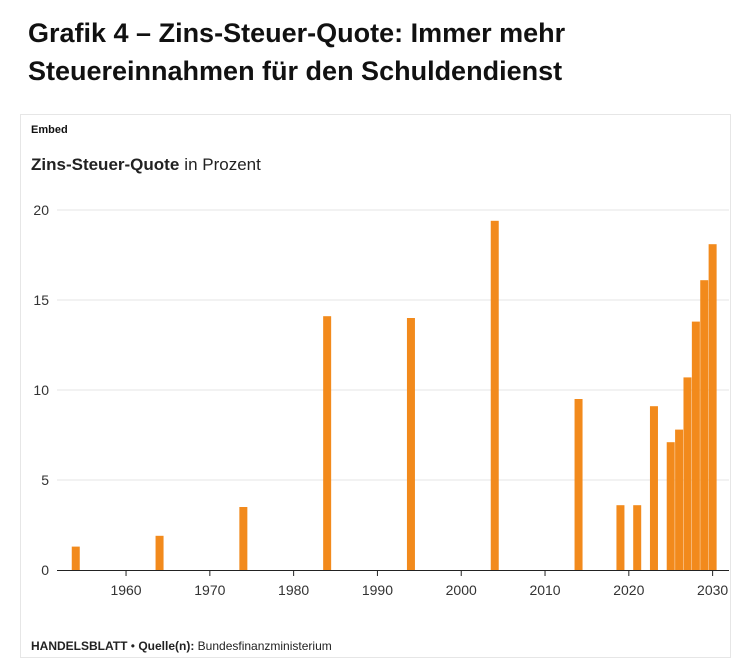 This screenshot has width=741, height=664. Describe the element at coordinates (712, 407) in the screenshot. I see `bar-2030` at that location.